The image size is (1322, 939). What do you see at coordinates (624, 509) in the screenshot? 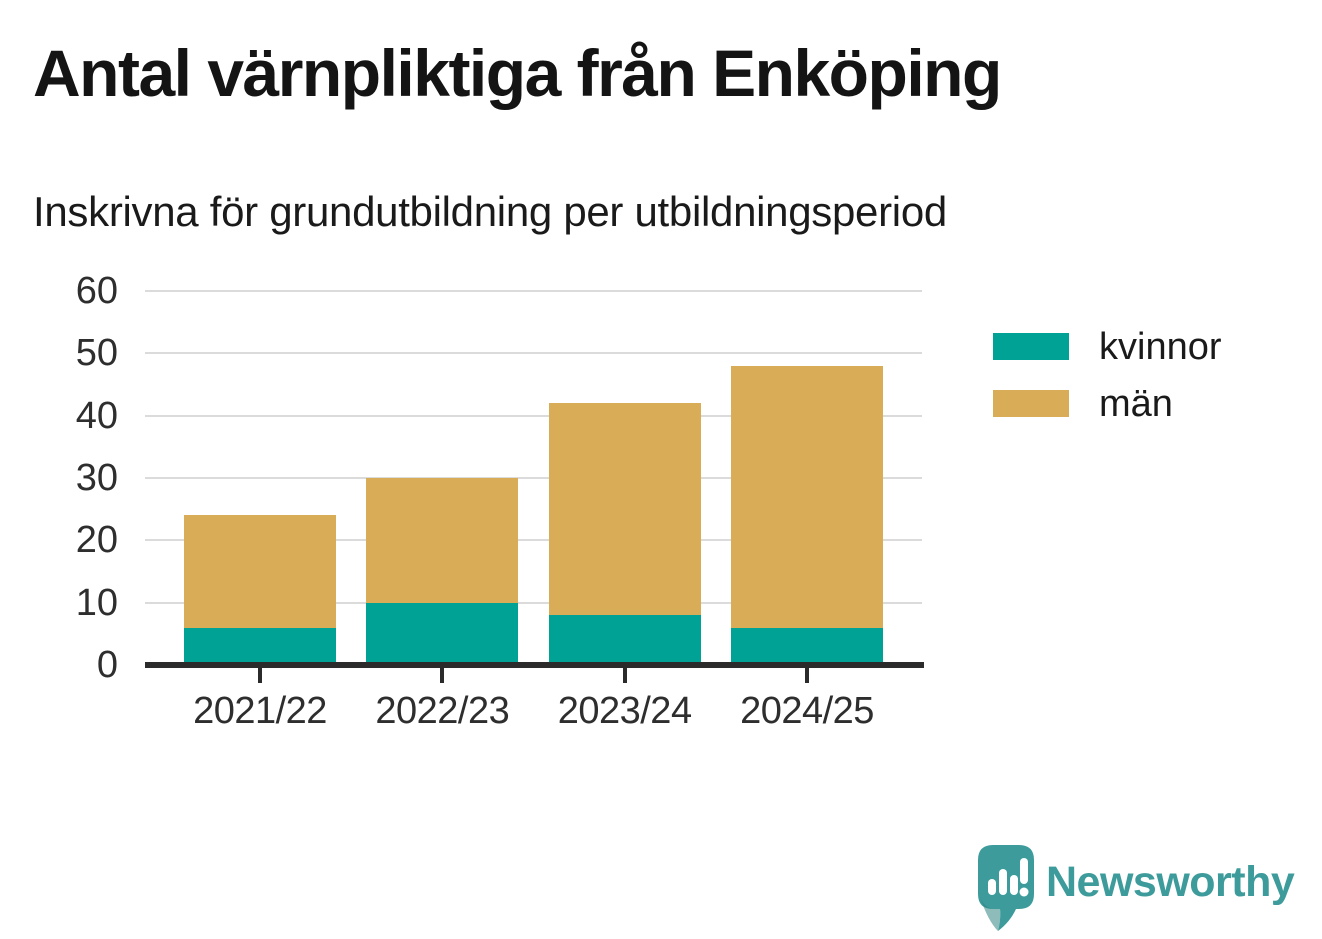
I see `bar-segment-män-2023/24` at bounding box center [624, 509].